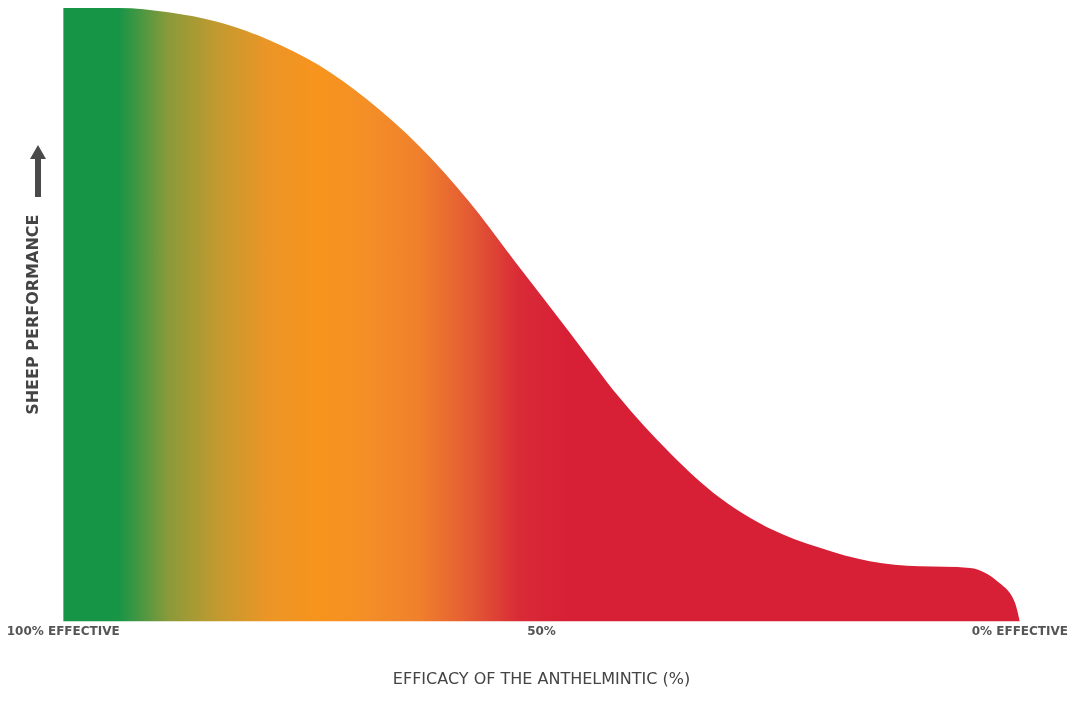  I want to click on x-axis-title: EFFICACY OF THE ANTHELMINTIC (%), so click(541, 678).